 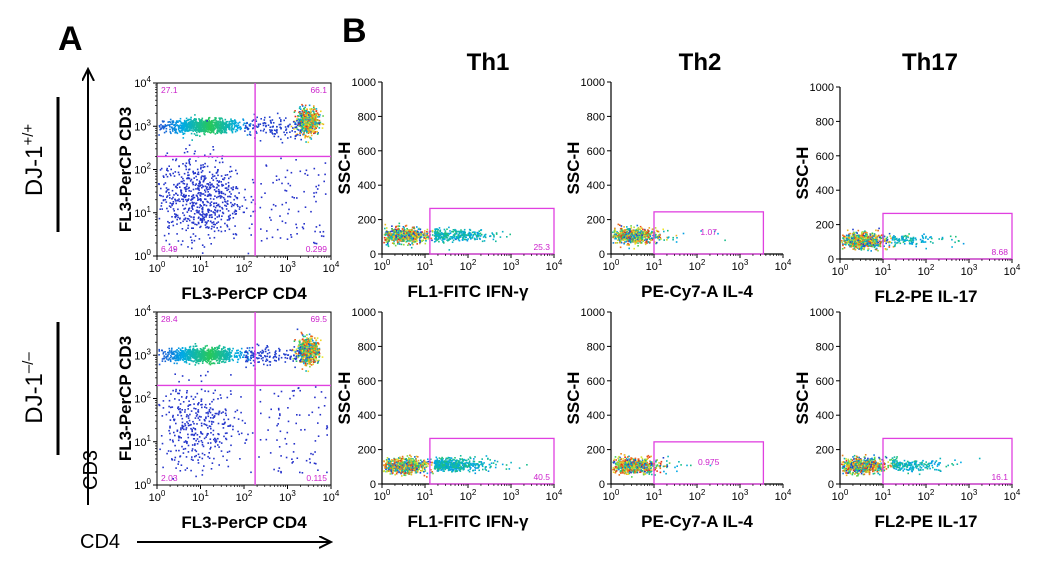 I want to click on x-tick-label: 10³, so click(x=287, y=267).